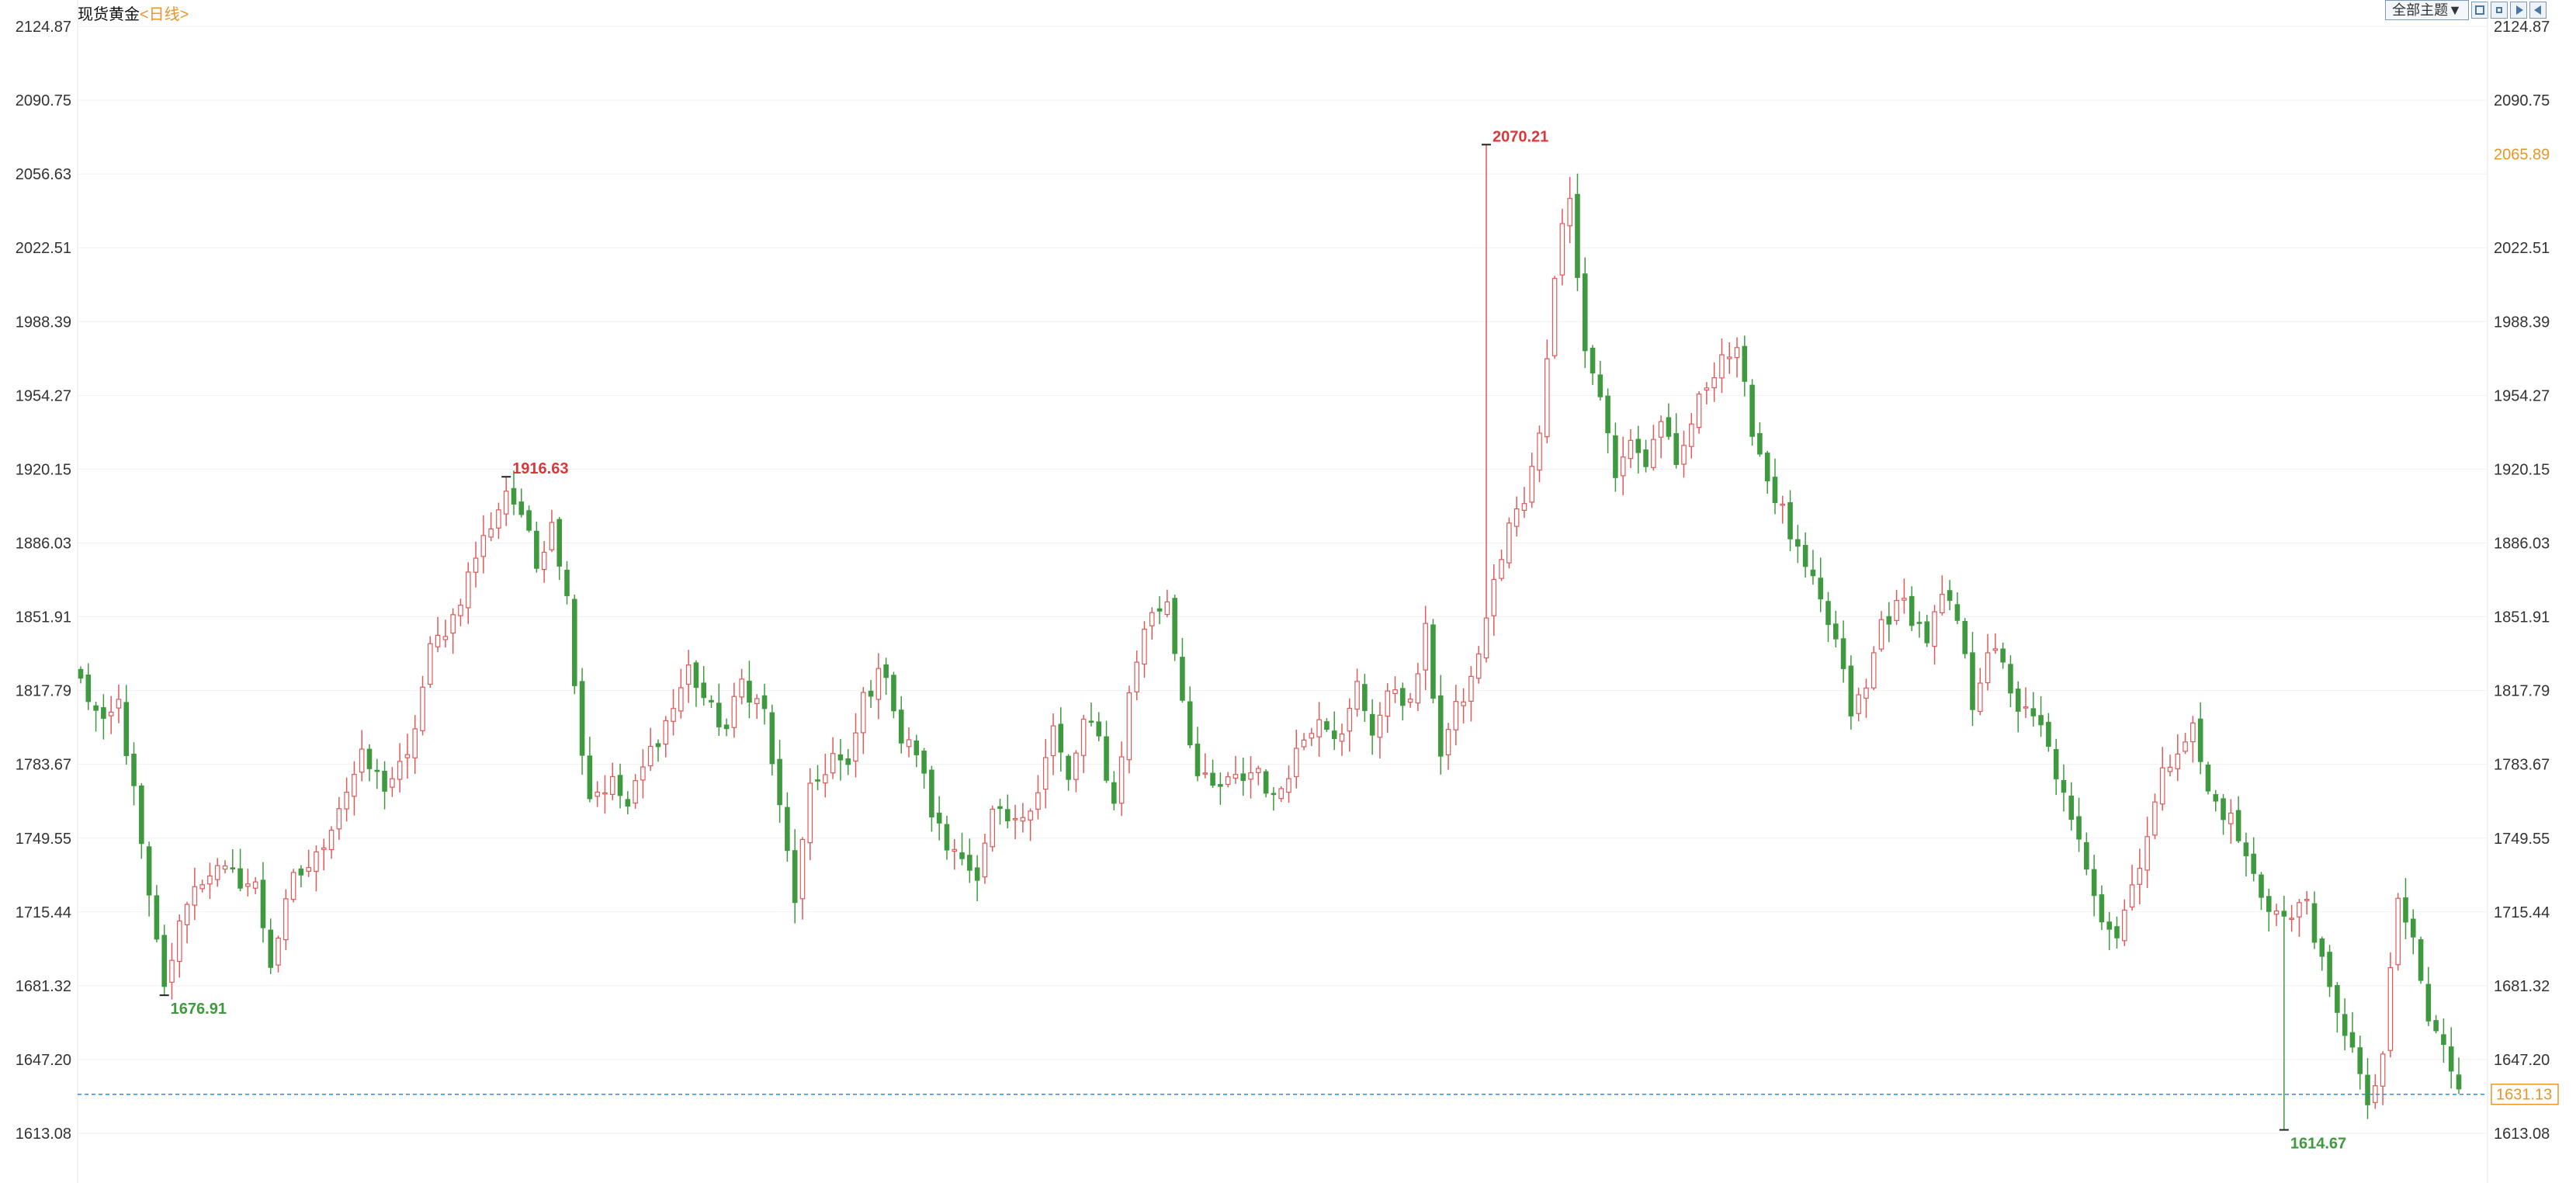 The height and width of the screenshot is (1183, 2576). I want to click on y-tick-label-left: 1749.55, so click(43, 839).